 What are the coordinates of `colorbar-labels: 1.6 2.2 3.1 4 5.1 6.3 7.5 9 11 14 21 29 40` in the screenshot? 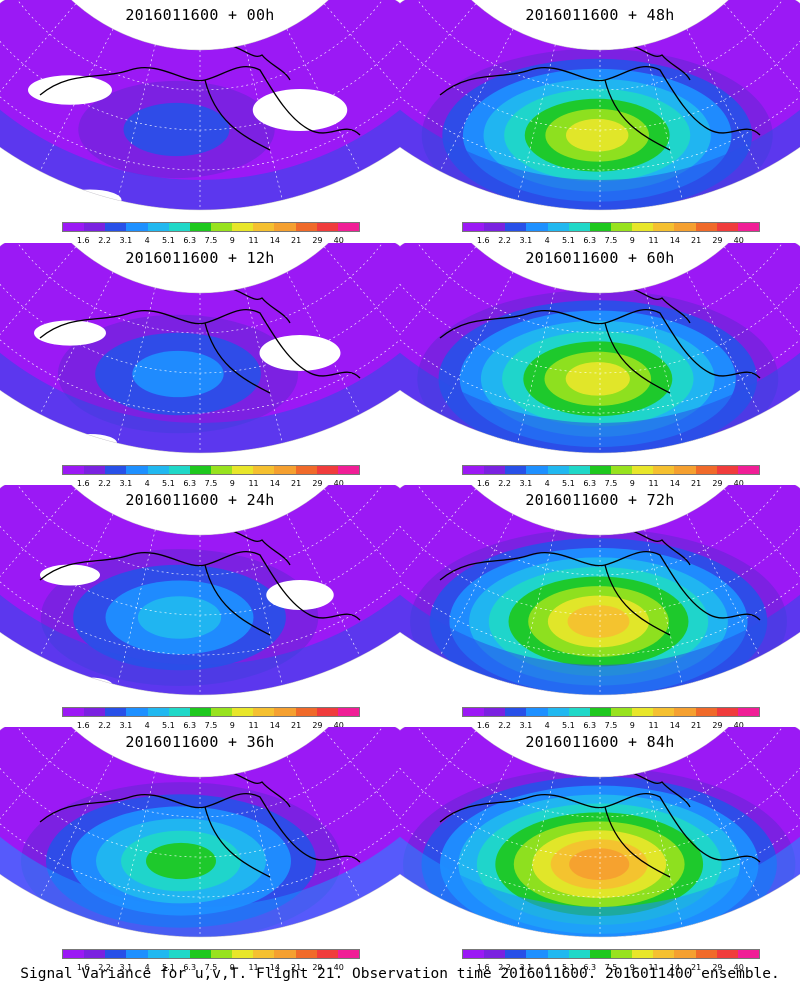 It's located at (205, 726).